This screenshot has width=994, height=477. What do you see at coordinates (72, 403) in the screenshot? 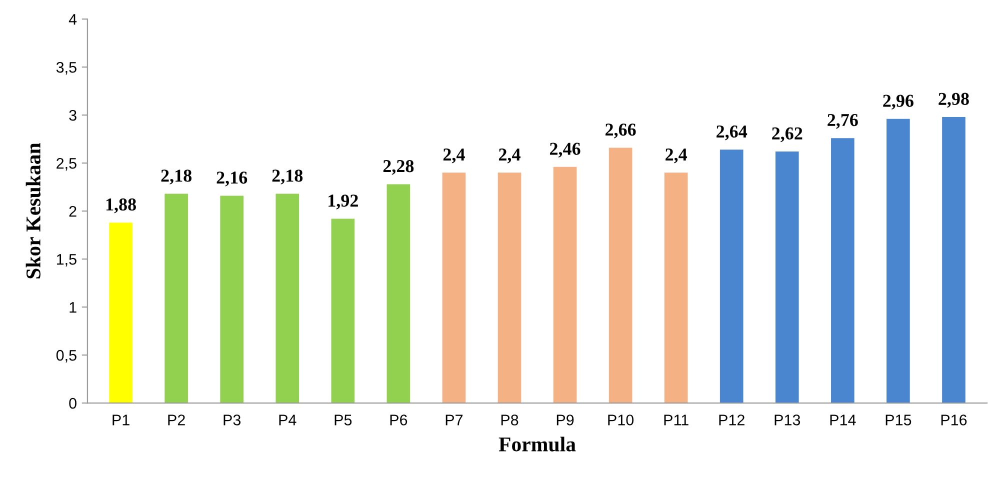
I see `y-tick-label: 0` at bounding box center [72, 403].